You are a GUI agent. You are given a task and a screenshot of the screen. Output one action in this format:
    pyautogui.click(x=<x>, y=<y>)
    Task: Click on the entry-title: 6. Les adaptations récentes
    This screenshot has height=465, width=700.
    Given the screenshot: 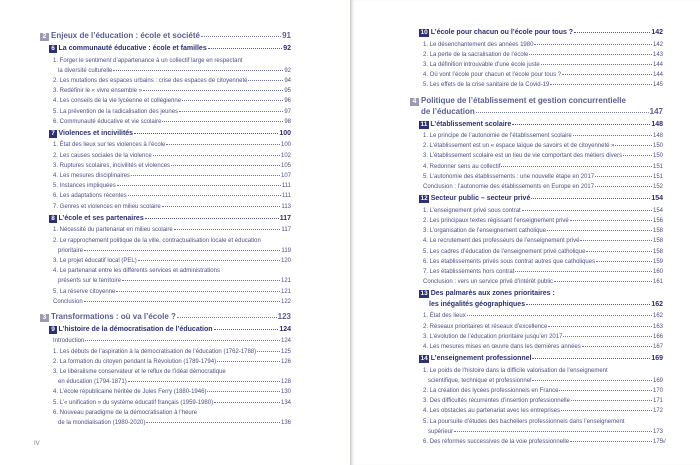 What is the action you would take?
    pyautogui.click(x=90, y=196)
    